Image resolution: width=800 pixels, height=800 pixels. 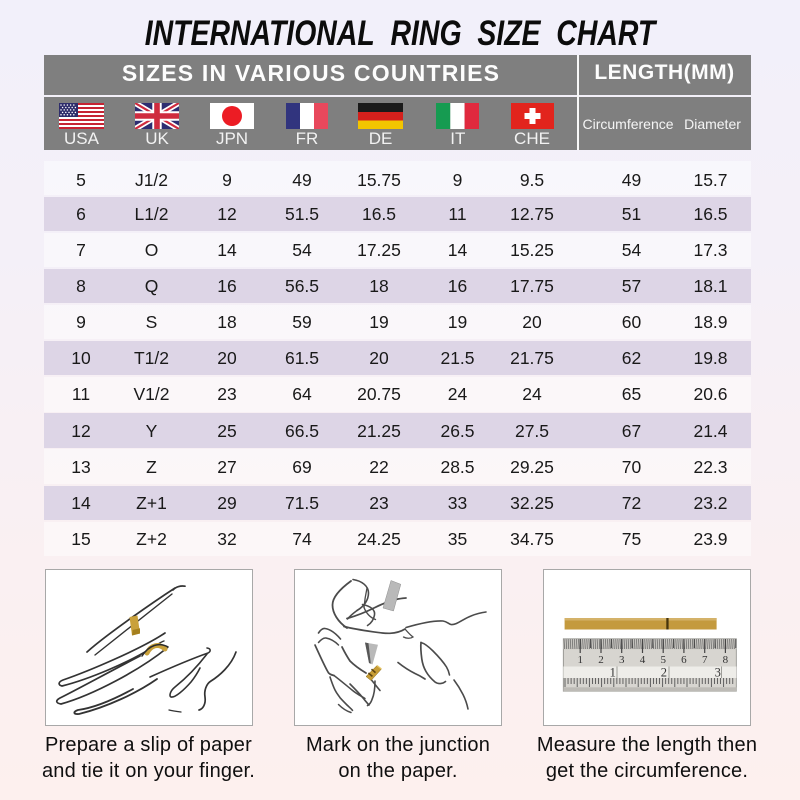 I want to click on svg-text: 6, so click(x=684, y=660).